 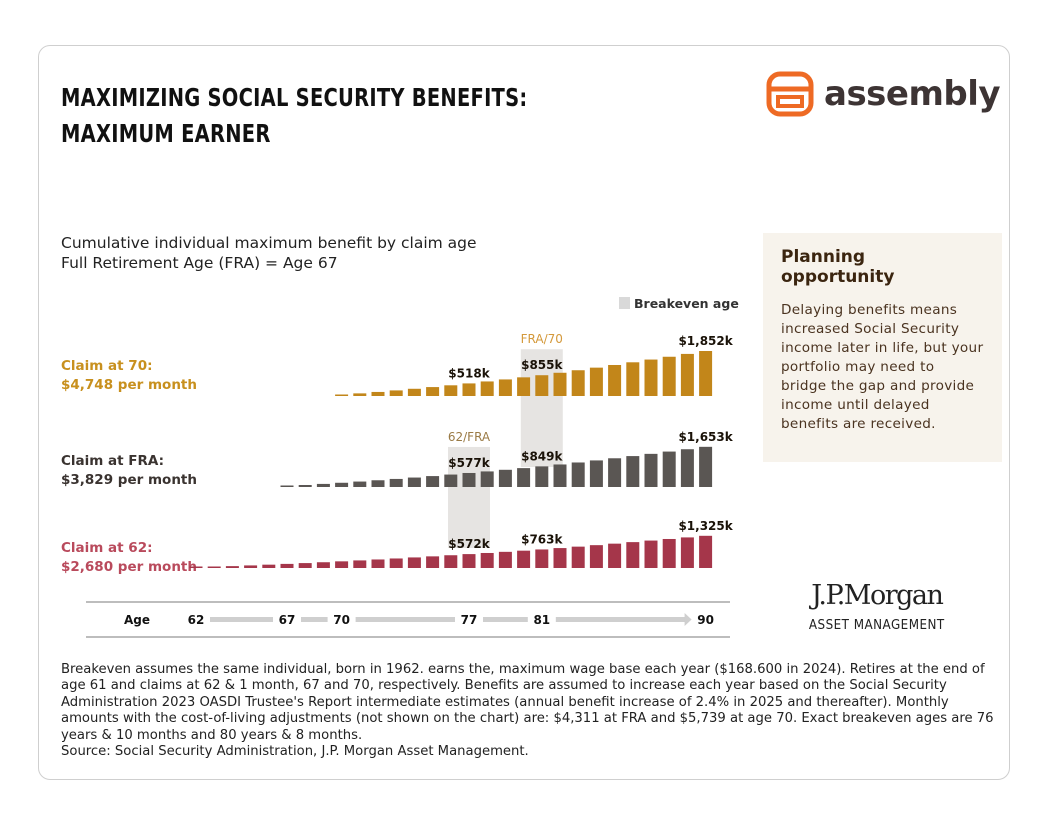 What do you see at coordinates (113, 461) in the screenshot?
I see `row-title: Claim at FRA:` at bounding box center [113, 461].